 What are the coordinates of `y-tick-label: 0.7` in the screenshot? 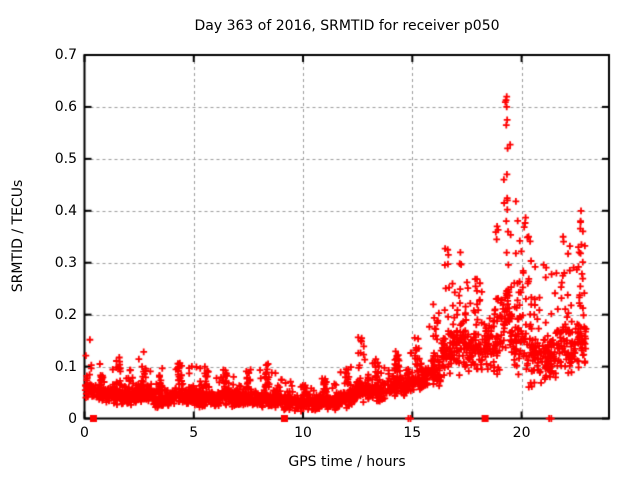 It's located at (65, 55).